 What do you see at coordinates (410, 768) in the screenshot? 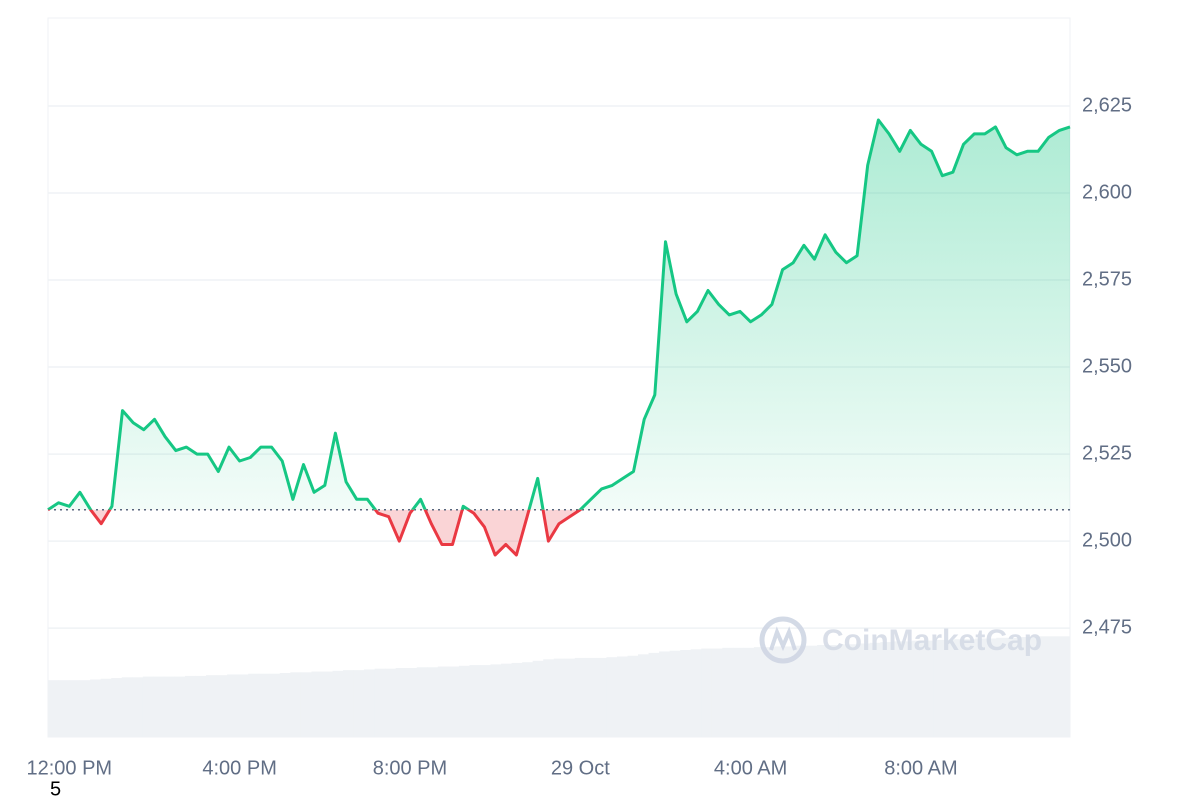
I see `x-tick-label: 8:00 PM` at bounding box center [410, 768].